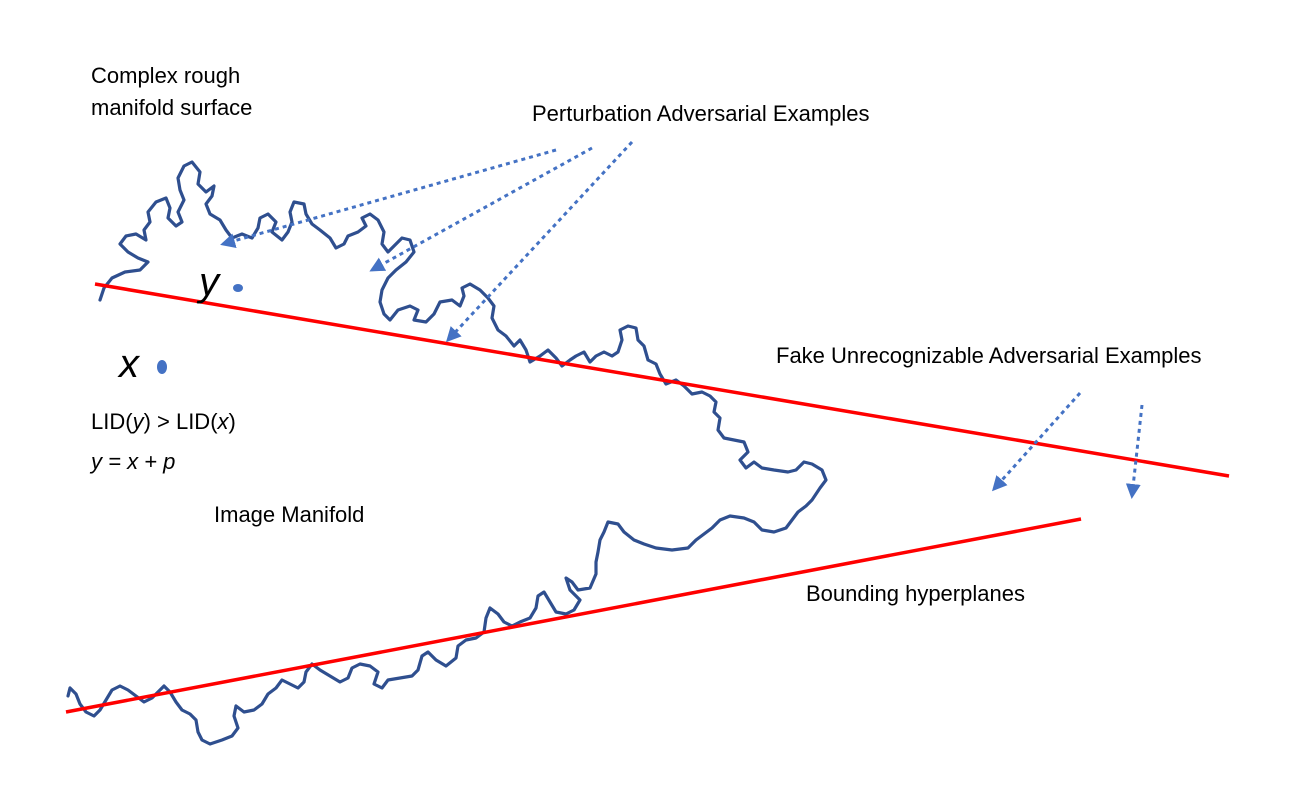  What do you see at coordinates (166, 75) in the screenshot?
I see `complex-surface-line1: Complex rough` at bounding box center [166, 75].